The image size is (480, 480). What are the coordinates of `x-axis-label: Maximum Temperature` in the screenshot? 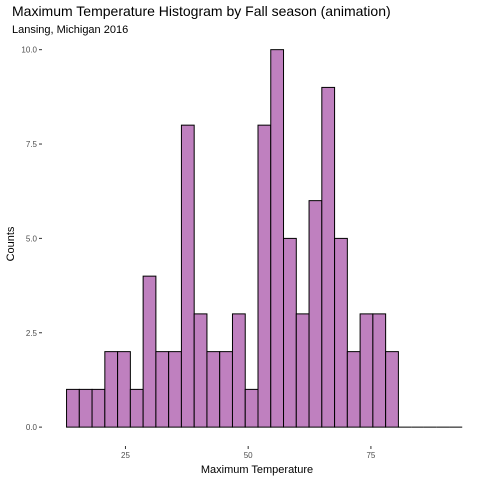 It's located at (257, 470).